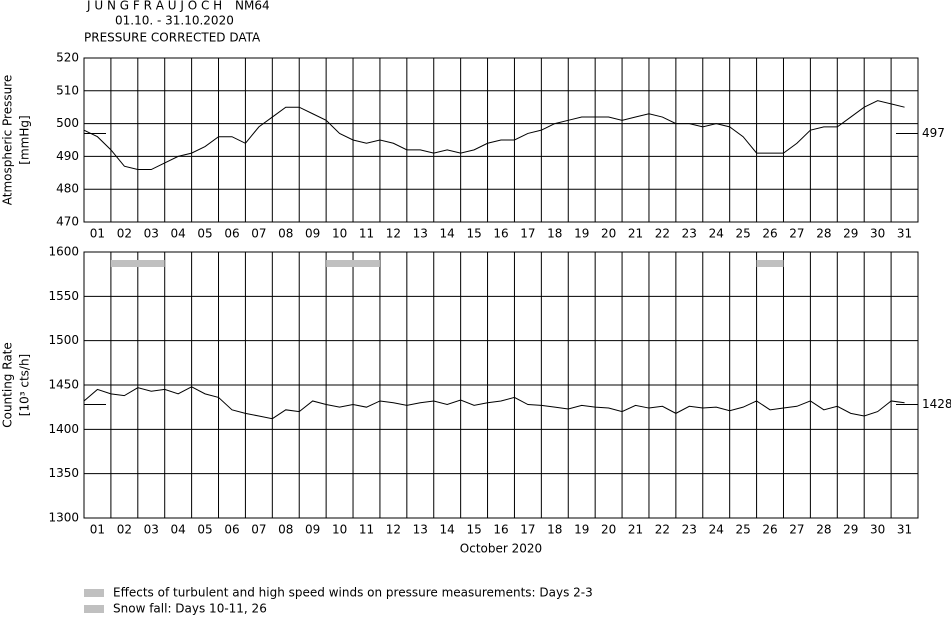 This screenshot has height=617, width=951. Describe the element at coordinates (252, 6) in the screenshot. I see `detector: NM64` at that location.